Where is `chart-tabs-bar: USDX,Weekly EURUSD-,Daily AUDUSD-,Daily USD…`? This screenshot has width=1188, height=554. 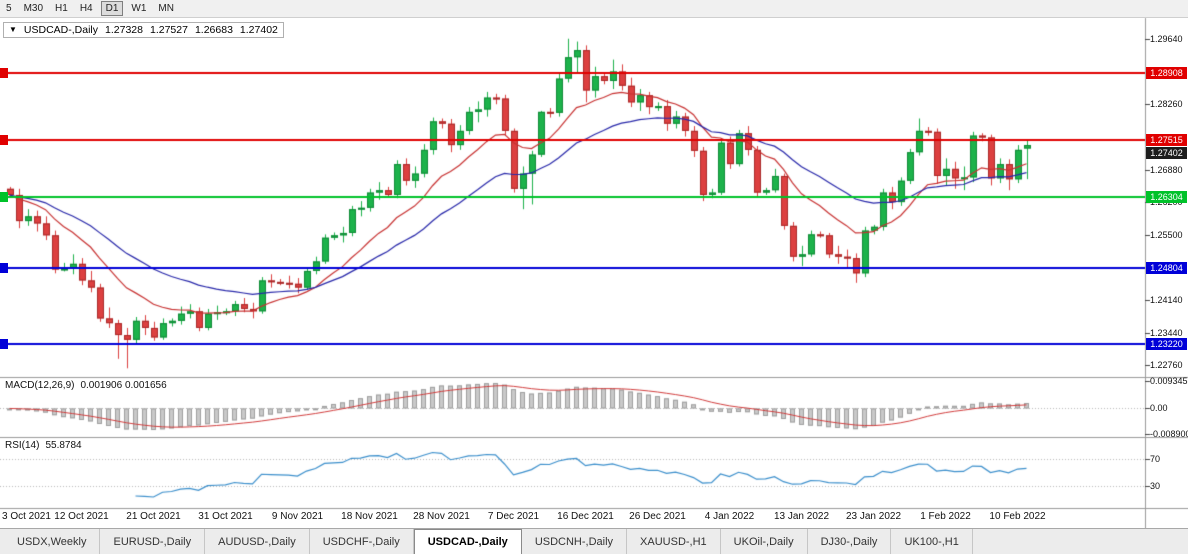 chart-tabs-bar: USDX,Weekly EURUSD-,Daily AUDUSD-,Daily USD… is located at coordinates (594, 541).